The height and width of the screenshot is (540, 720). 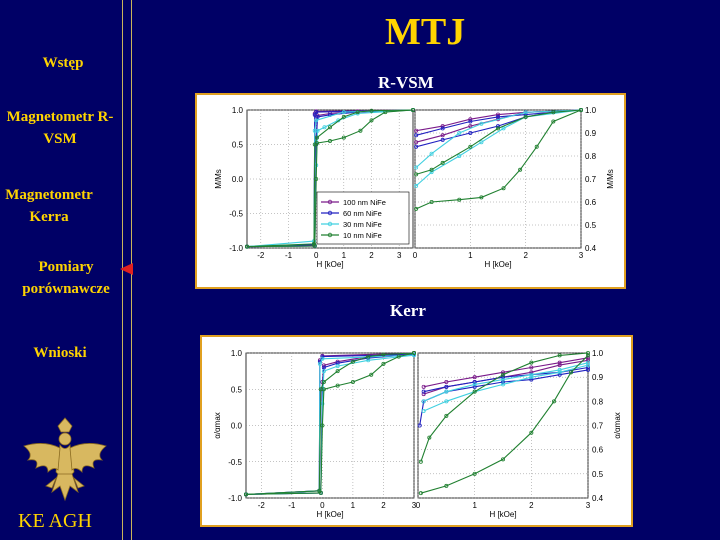 I want to click on rvsm-right-series-line-3-up, so click(x=498, y=159).